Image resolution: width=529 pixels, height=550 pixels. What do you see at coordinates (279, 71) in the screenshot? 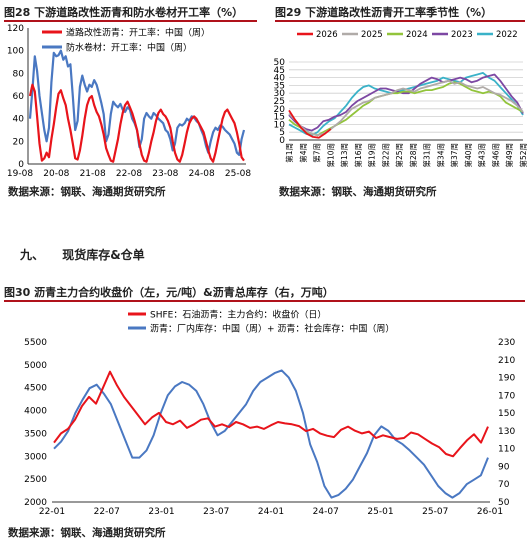
I see `fig29-y-tick-label: 45` at bounding box center [279, 71].